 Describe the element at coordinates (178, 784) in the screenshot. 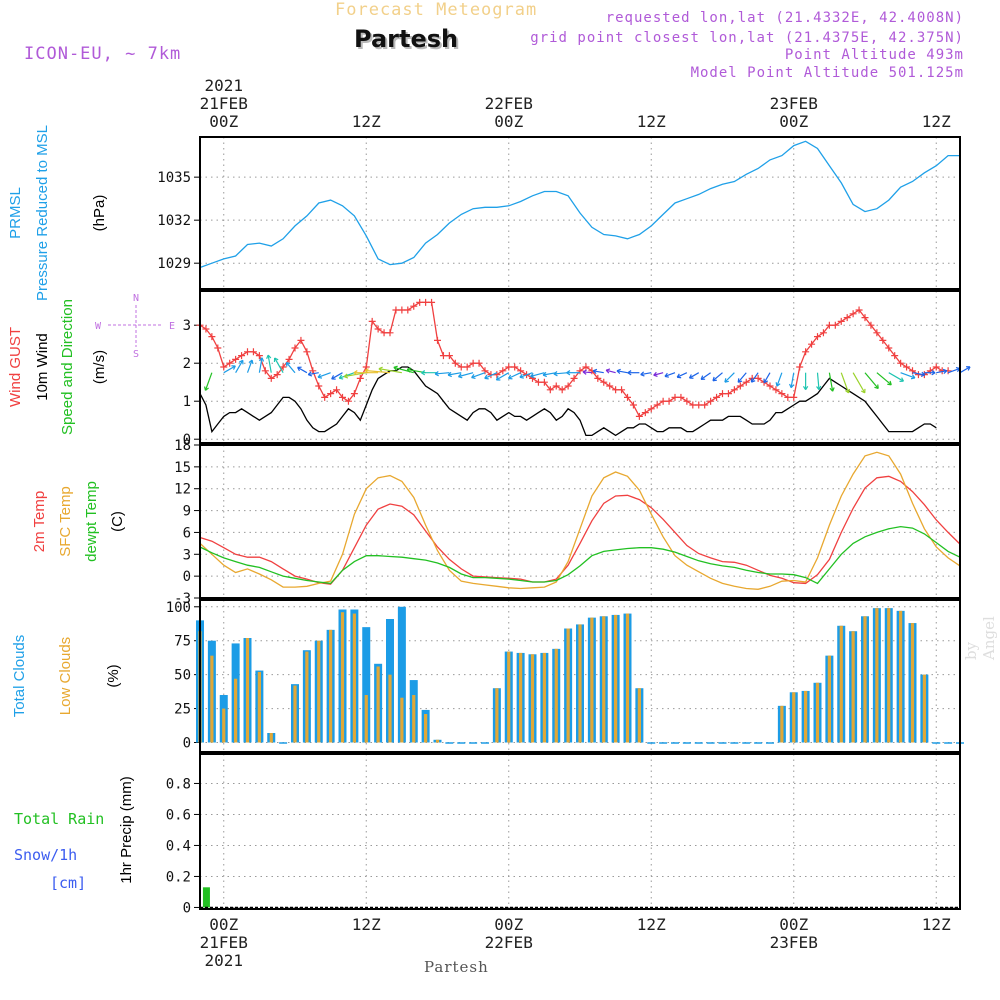

I see `y-tick-label: 0.8` at that location.